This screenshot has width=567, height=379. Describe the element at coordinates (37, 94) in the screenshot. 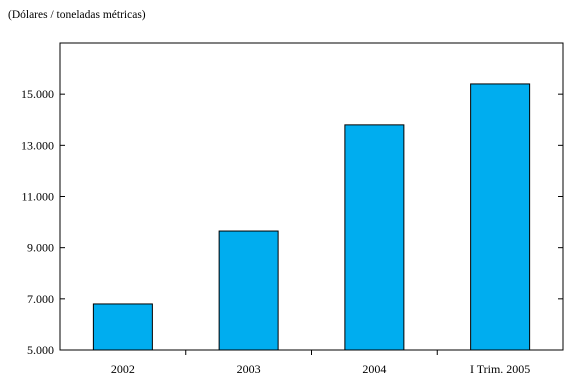

I see `y-tick-label: 15.000` at that location.